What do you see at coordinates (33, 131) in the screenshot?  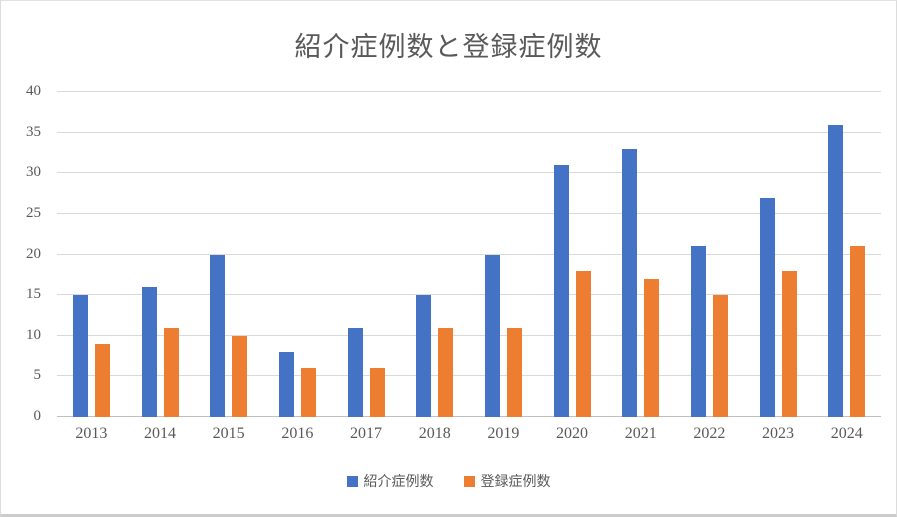 I see `y-tick-label-35: 35` at bounding box center [33, 131].